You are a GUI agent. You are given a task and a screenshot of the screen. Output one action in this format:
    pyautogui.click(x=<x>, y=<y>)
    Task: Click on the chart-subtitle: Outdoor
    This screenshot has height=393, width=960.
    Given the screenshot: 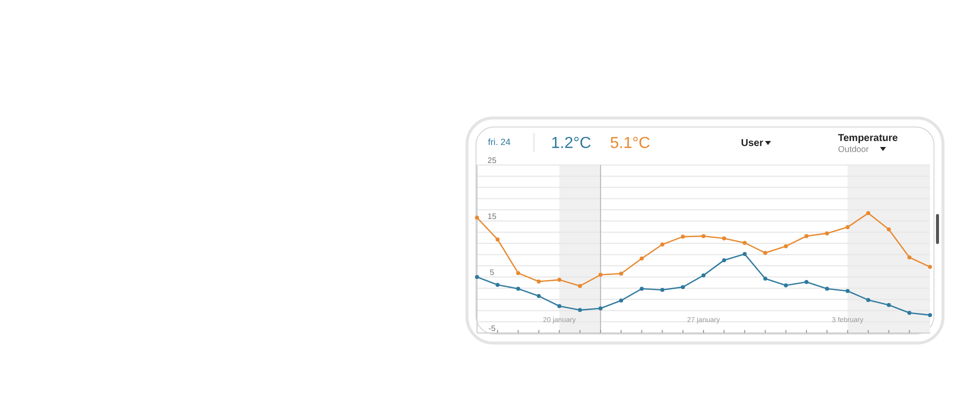 What is the action you would take?
    pyautogui.click(x=853, y=149)
    